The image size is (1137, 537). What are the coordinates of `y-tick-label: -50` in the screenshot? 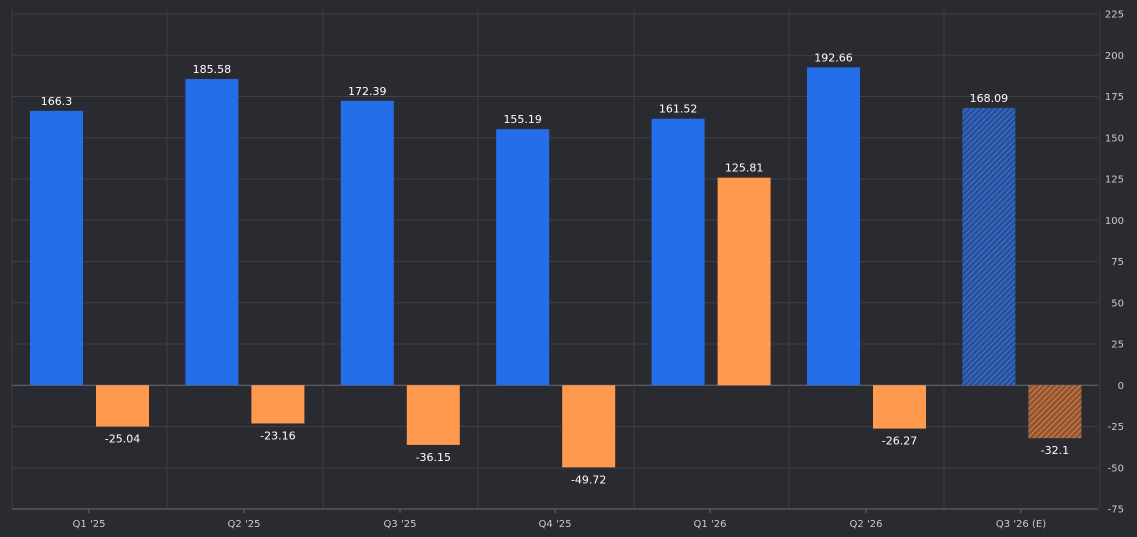 It's located at (1116, 468).